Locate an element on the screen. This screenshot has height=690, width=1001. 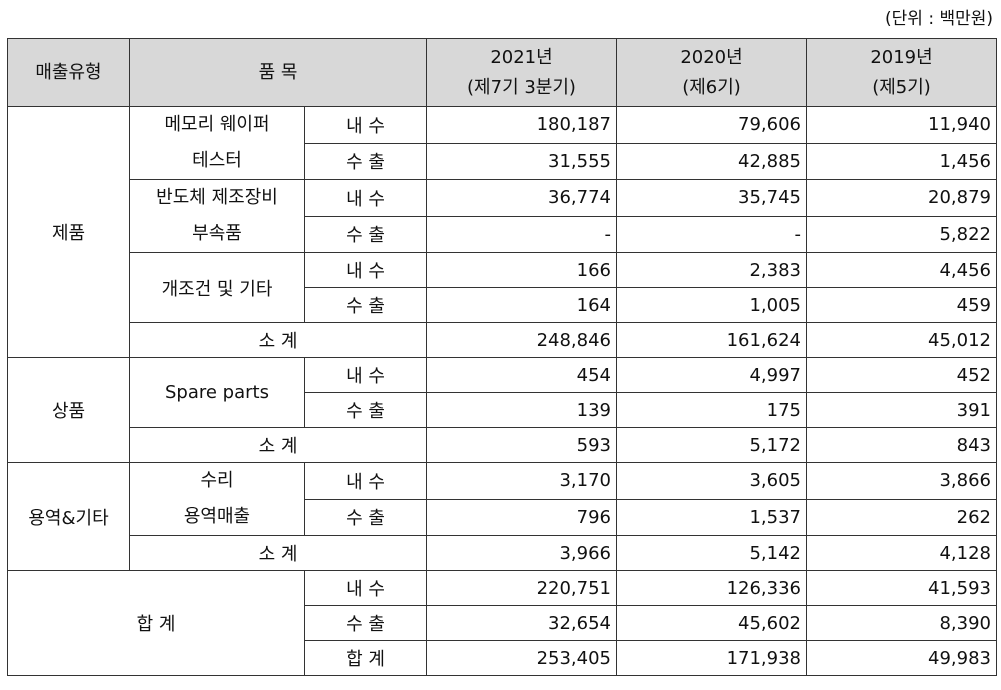
unit-label: (단위 : 백만원) is located at coordinates (939, 19).